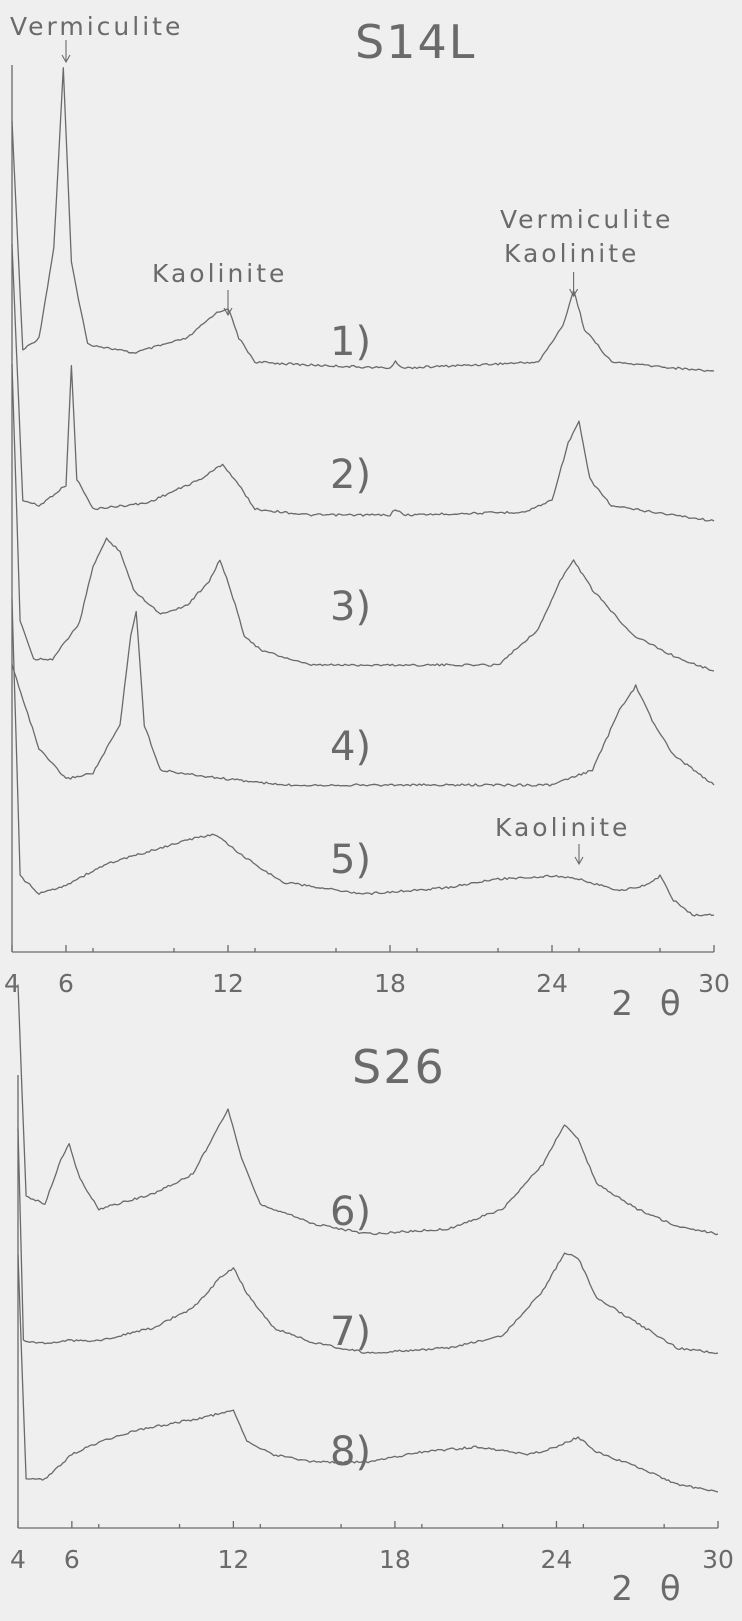  I want to click on series-label: 3), so click(350, 607).